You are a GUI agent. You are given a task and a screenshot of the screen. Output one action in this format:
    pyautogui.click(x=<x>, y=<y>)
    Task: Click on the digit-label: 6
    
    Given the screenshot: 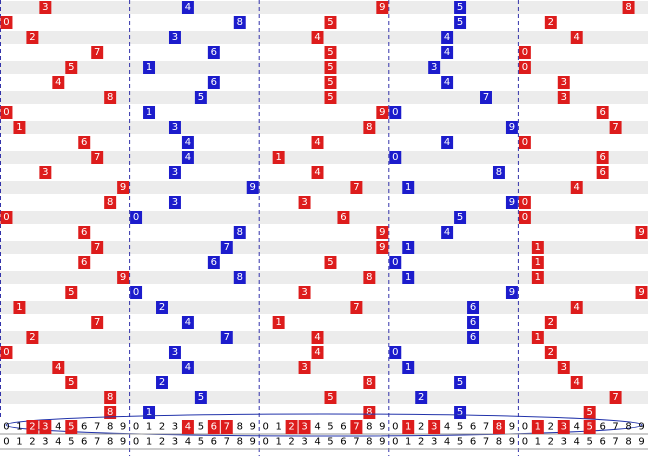 What is the action you would take?
    pyautogui.click(x=473, y=442)
    